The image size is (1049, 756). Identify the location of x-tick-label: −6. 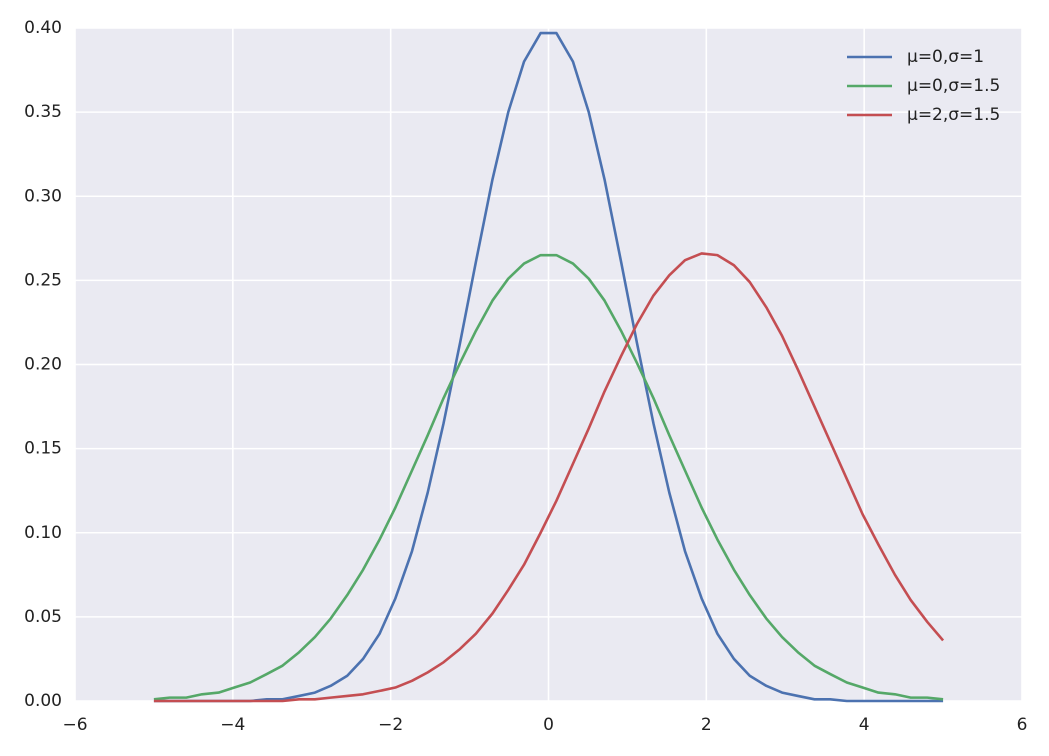
(74, 725).